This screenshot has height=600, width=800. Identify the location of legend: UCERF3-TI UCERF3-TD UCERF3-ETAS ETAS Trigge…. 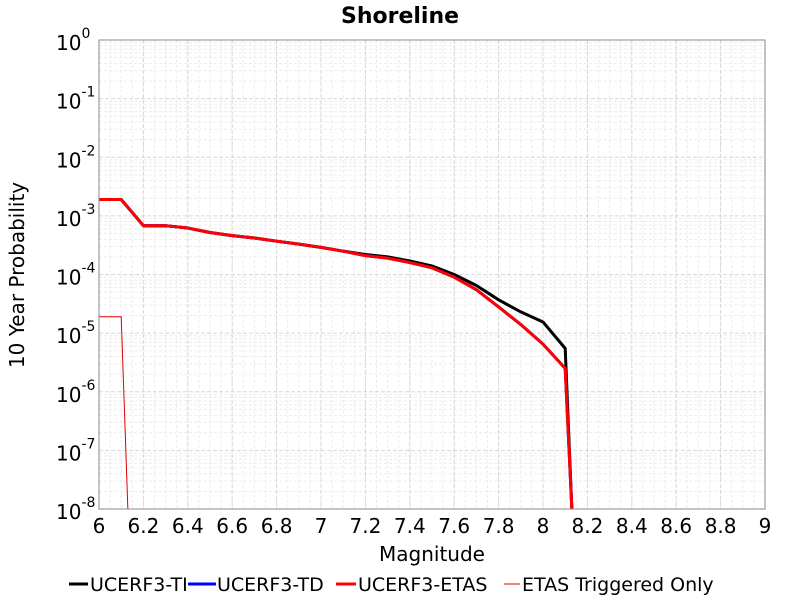
(391, 585).